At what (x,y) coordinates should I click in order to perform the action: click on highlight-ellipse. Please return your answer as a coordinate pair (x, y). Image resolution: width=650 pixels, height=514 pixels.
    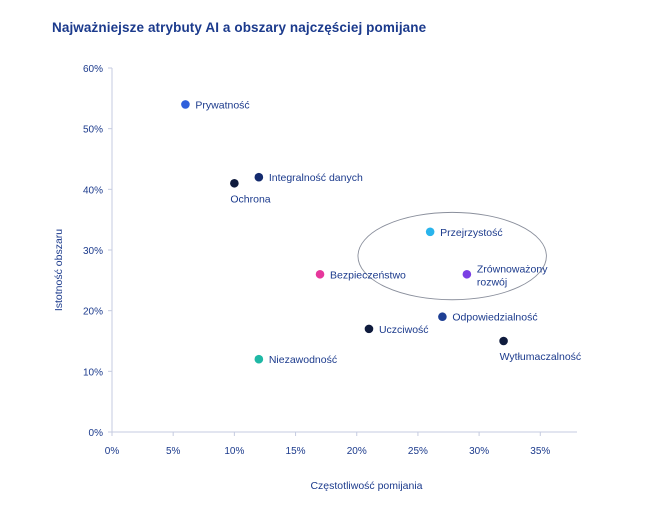
    Looking at the image, I should click on (452, 256).